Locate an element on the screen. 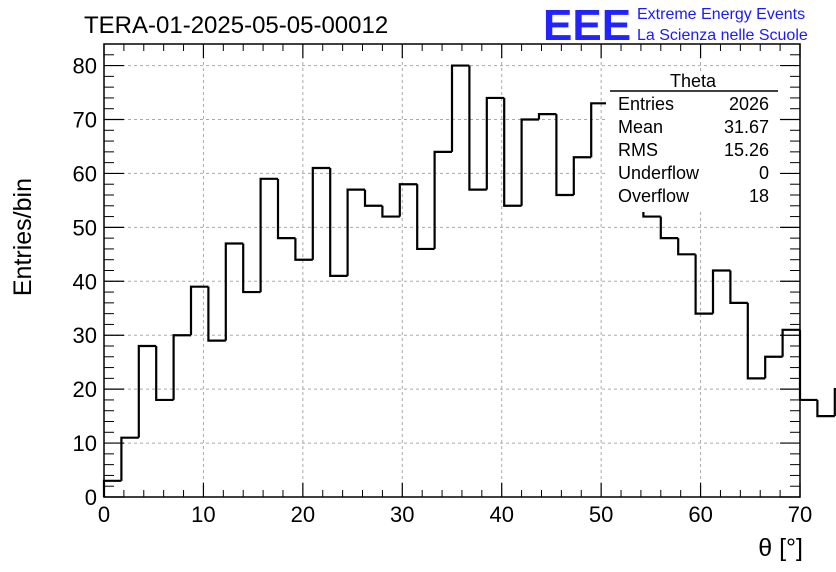  x-tick-label: 70 is located at coordinates (800, 514).